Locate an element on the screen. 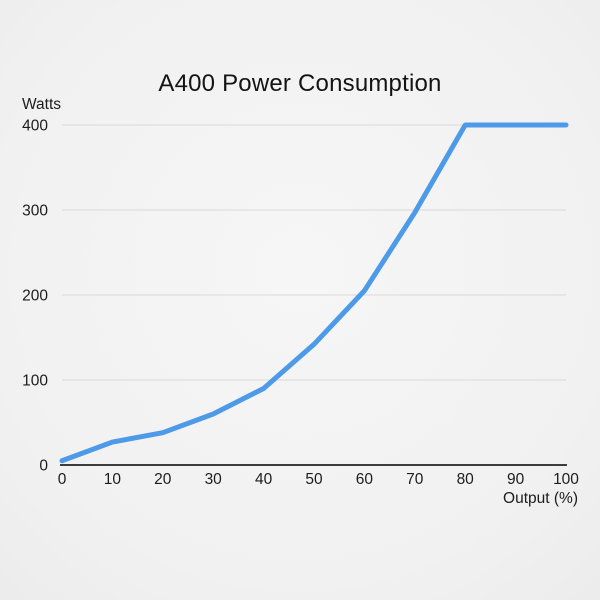 The image size is (600, 600). x-tick-label-30: 30 is located at coordinates (214, 479).